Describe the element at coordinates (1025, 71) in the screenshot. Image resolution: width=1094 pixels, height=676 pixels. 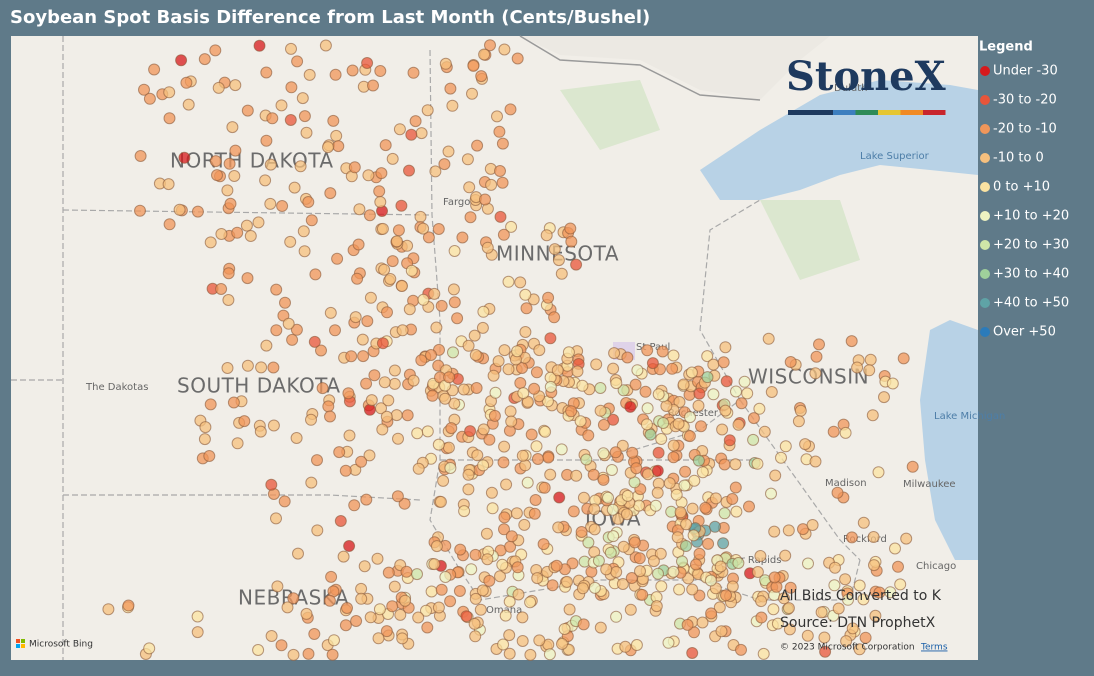
I see `legend-label: Under -30` at that location.